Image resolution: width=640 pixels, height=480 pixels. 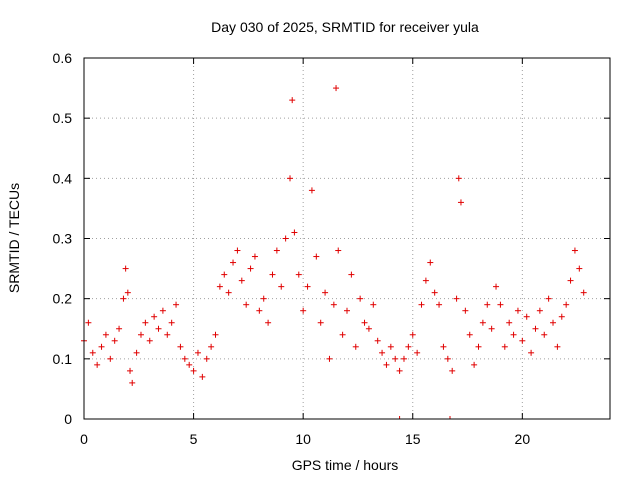 What do you see at coordinates (63, 299) in the screenshot?
I see `y-tick-label: 0.2` at bounding box center [63, 299].